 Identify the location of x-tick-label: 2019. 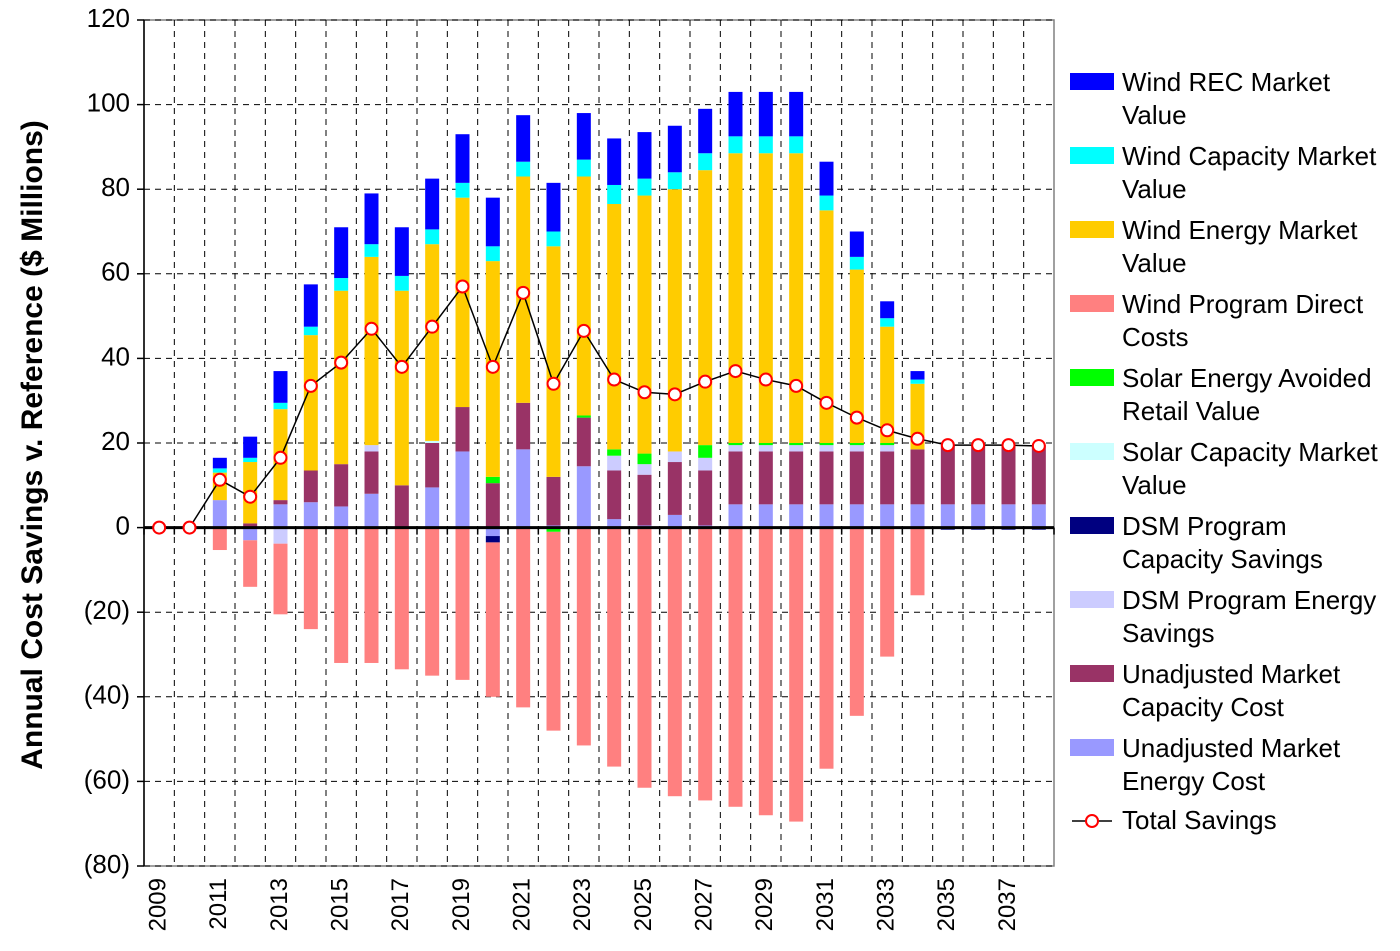
(461, 904).